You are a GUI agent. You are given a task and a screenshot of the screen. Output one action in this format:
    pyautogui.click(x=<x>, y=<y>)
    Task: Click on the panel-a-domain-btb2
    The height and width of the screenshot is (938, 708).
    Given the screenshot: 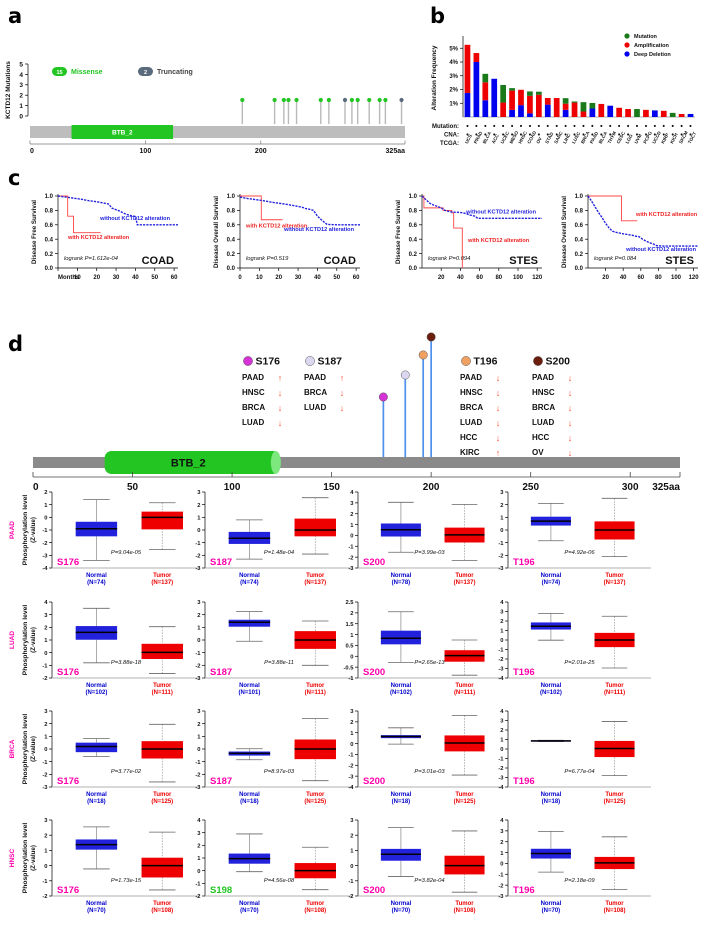 What is the action you would take?
    pyautogui.click(x=122, y=132)
    